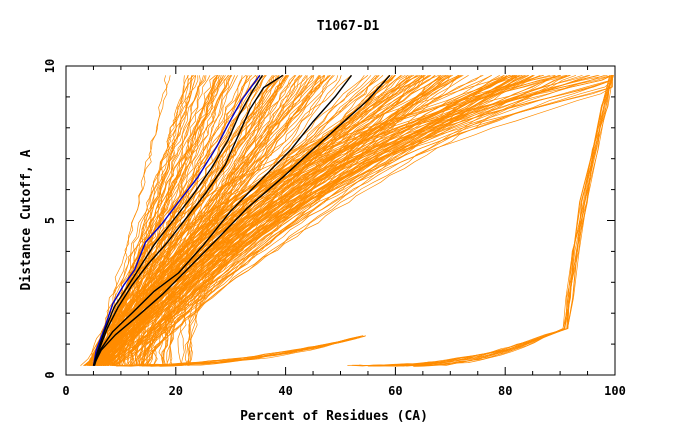 Image resolution: width=680 pixels, height=440 pixels. I want to click on x-tick-label: 100, so click(615, 391).